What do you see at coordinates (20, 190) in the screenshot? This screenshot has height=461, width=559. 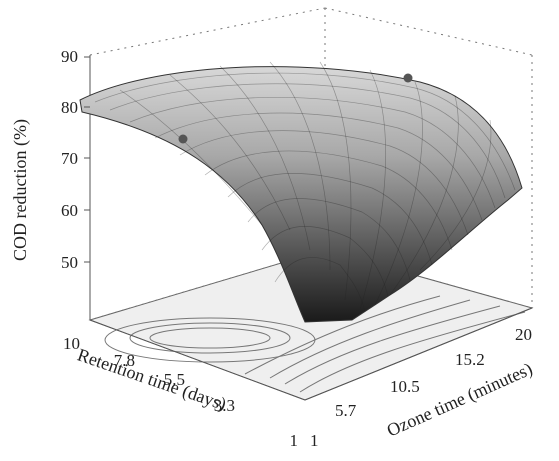 I see `z-axis-label: COD reduction (%)` at bounding box center [20, 190].